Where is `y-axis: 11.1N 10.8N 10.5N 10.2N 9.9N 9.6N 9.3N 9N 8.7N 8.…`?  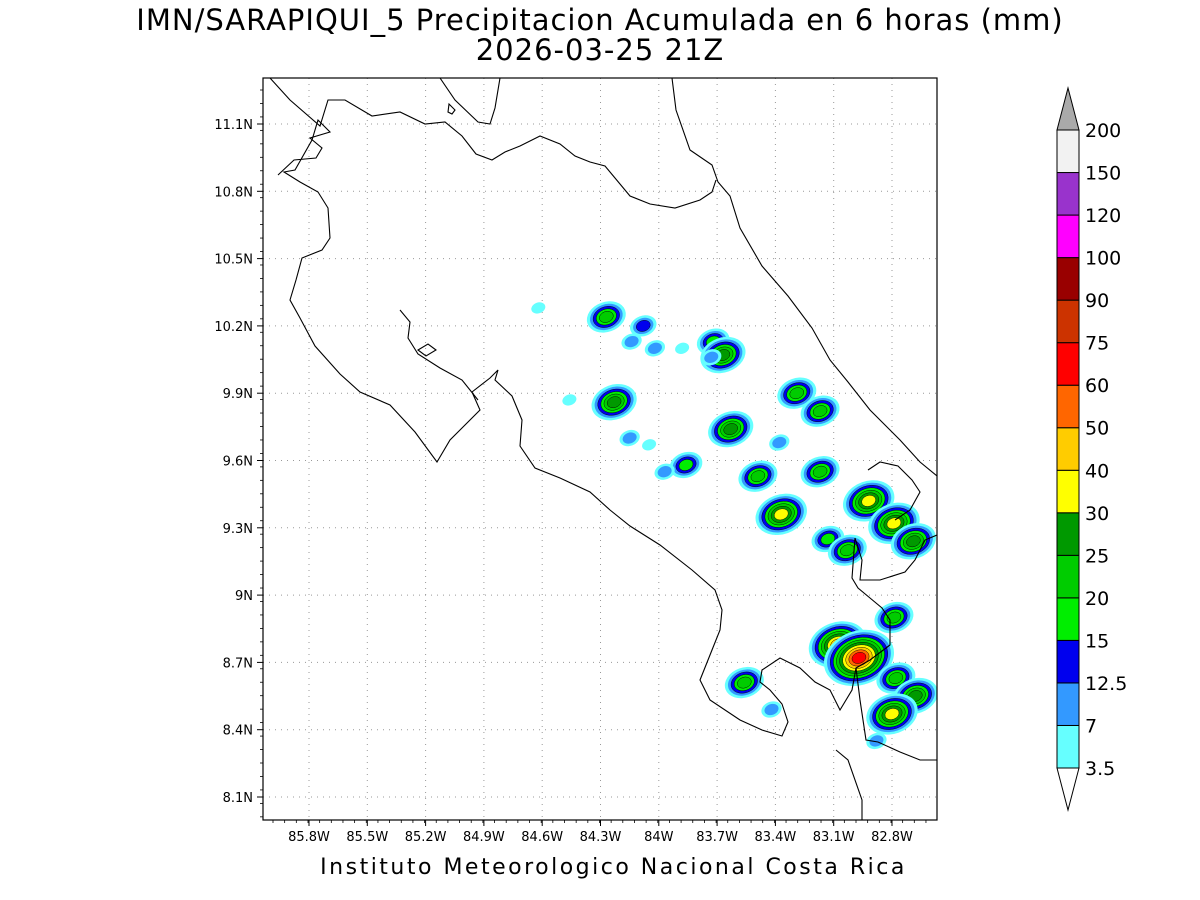
y-axis: 11.1N 10.8N 10.5N 10.2N 9.9N 9.6N 9.3N 9N 8.7N 8.… is located at coordinates (238, 453).